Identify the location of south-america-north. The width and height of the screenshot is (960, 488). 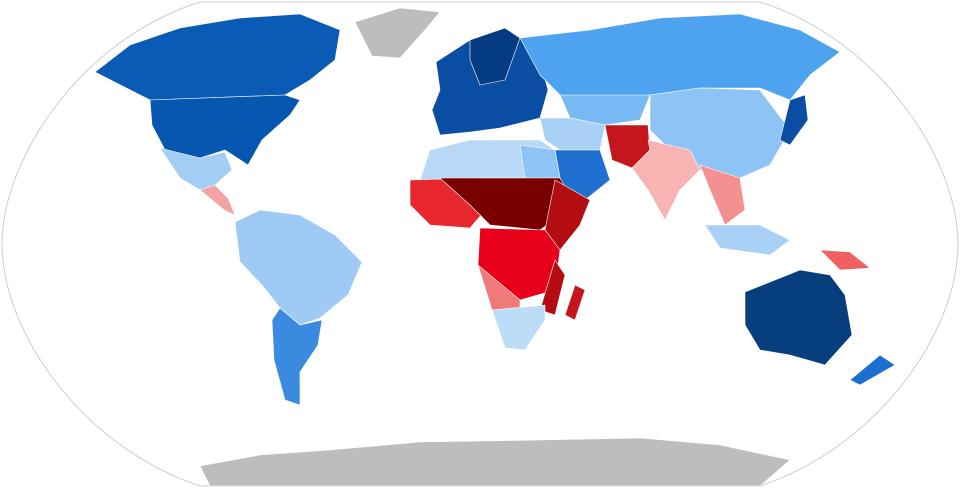
(298, 267).